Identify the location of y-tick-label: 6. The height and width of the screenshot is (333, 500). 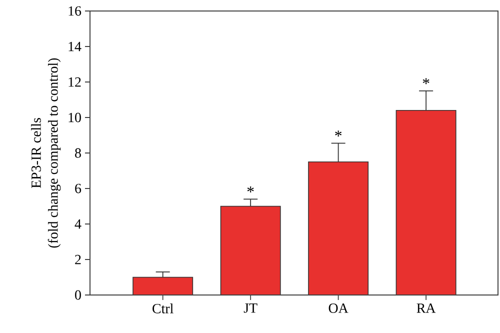
(78, 189).